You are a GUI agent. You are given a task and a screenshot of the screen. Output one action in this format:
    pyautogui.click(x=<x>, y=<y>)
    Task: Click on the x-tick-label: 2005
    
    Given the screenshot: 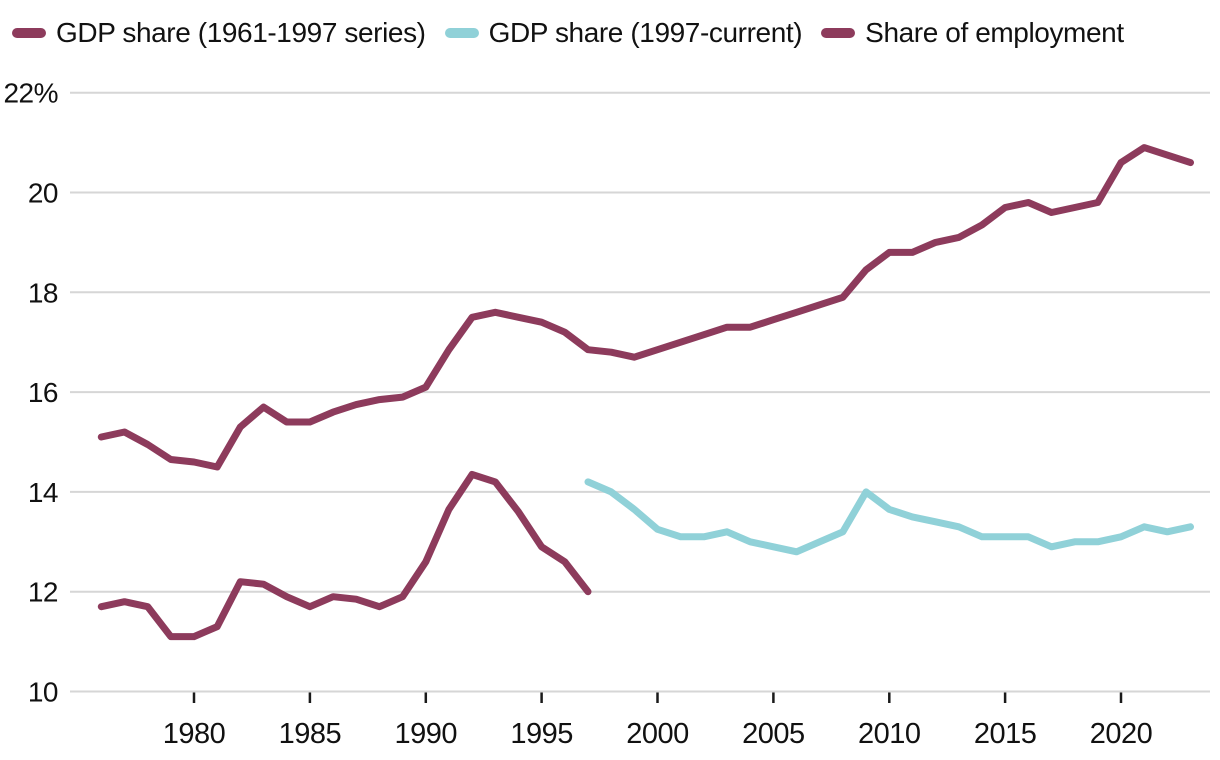 What is the action you would take?
    pyautogui.click(x=773, y=734)
    